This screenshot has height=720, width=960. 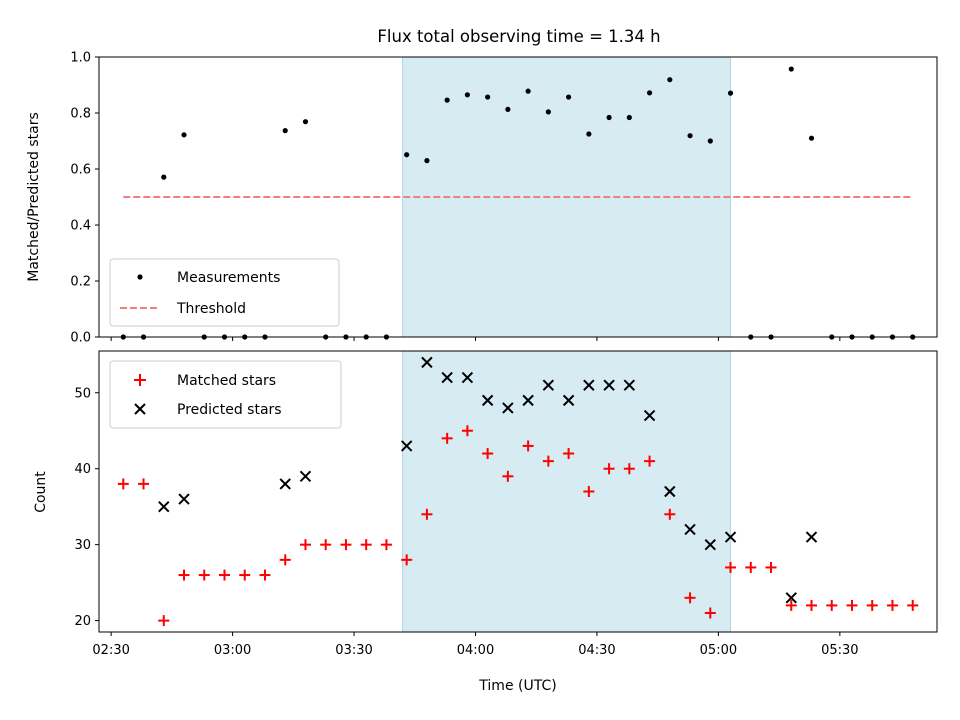 I want to click on top-y-tick-label: 0.6, so click(x=80, y=170).